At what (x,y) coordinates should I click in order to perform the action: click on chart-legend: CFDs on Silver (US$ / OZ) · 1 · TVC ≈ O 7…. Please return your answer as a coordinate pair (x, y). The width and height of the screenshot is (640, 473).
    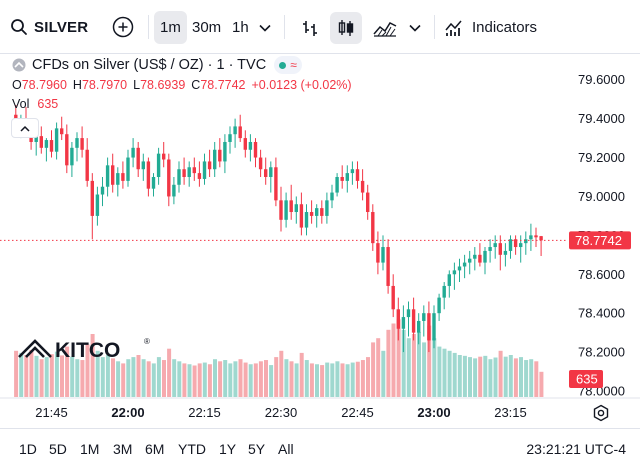
    Looking at the image, I should click on (182, 84).